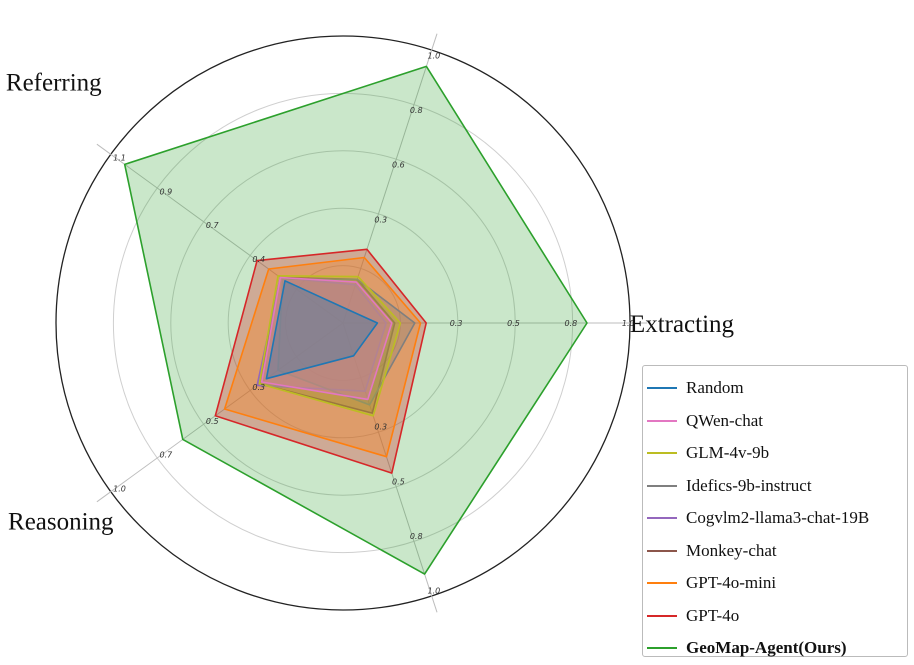 The image size is (914, 665). I want to click on legend-item: Monkey-chat, so click(775, 551).